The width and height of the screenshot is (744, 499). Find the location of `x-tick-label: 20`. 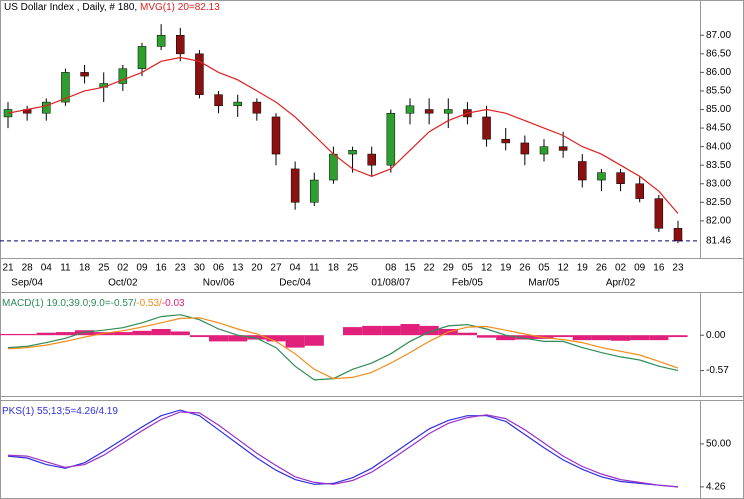

x-tick-label: 20 is located at coordinates (257, 268).